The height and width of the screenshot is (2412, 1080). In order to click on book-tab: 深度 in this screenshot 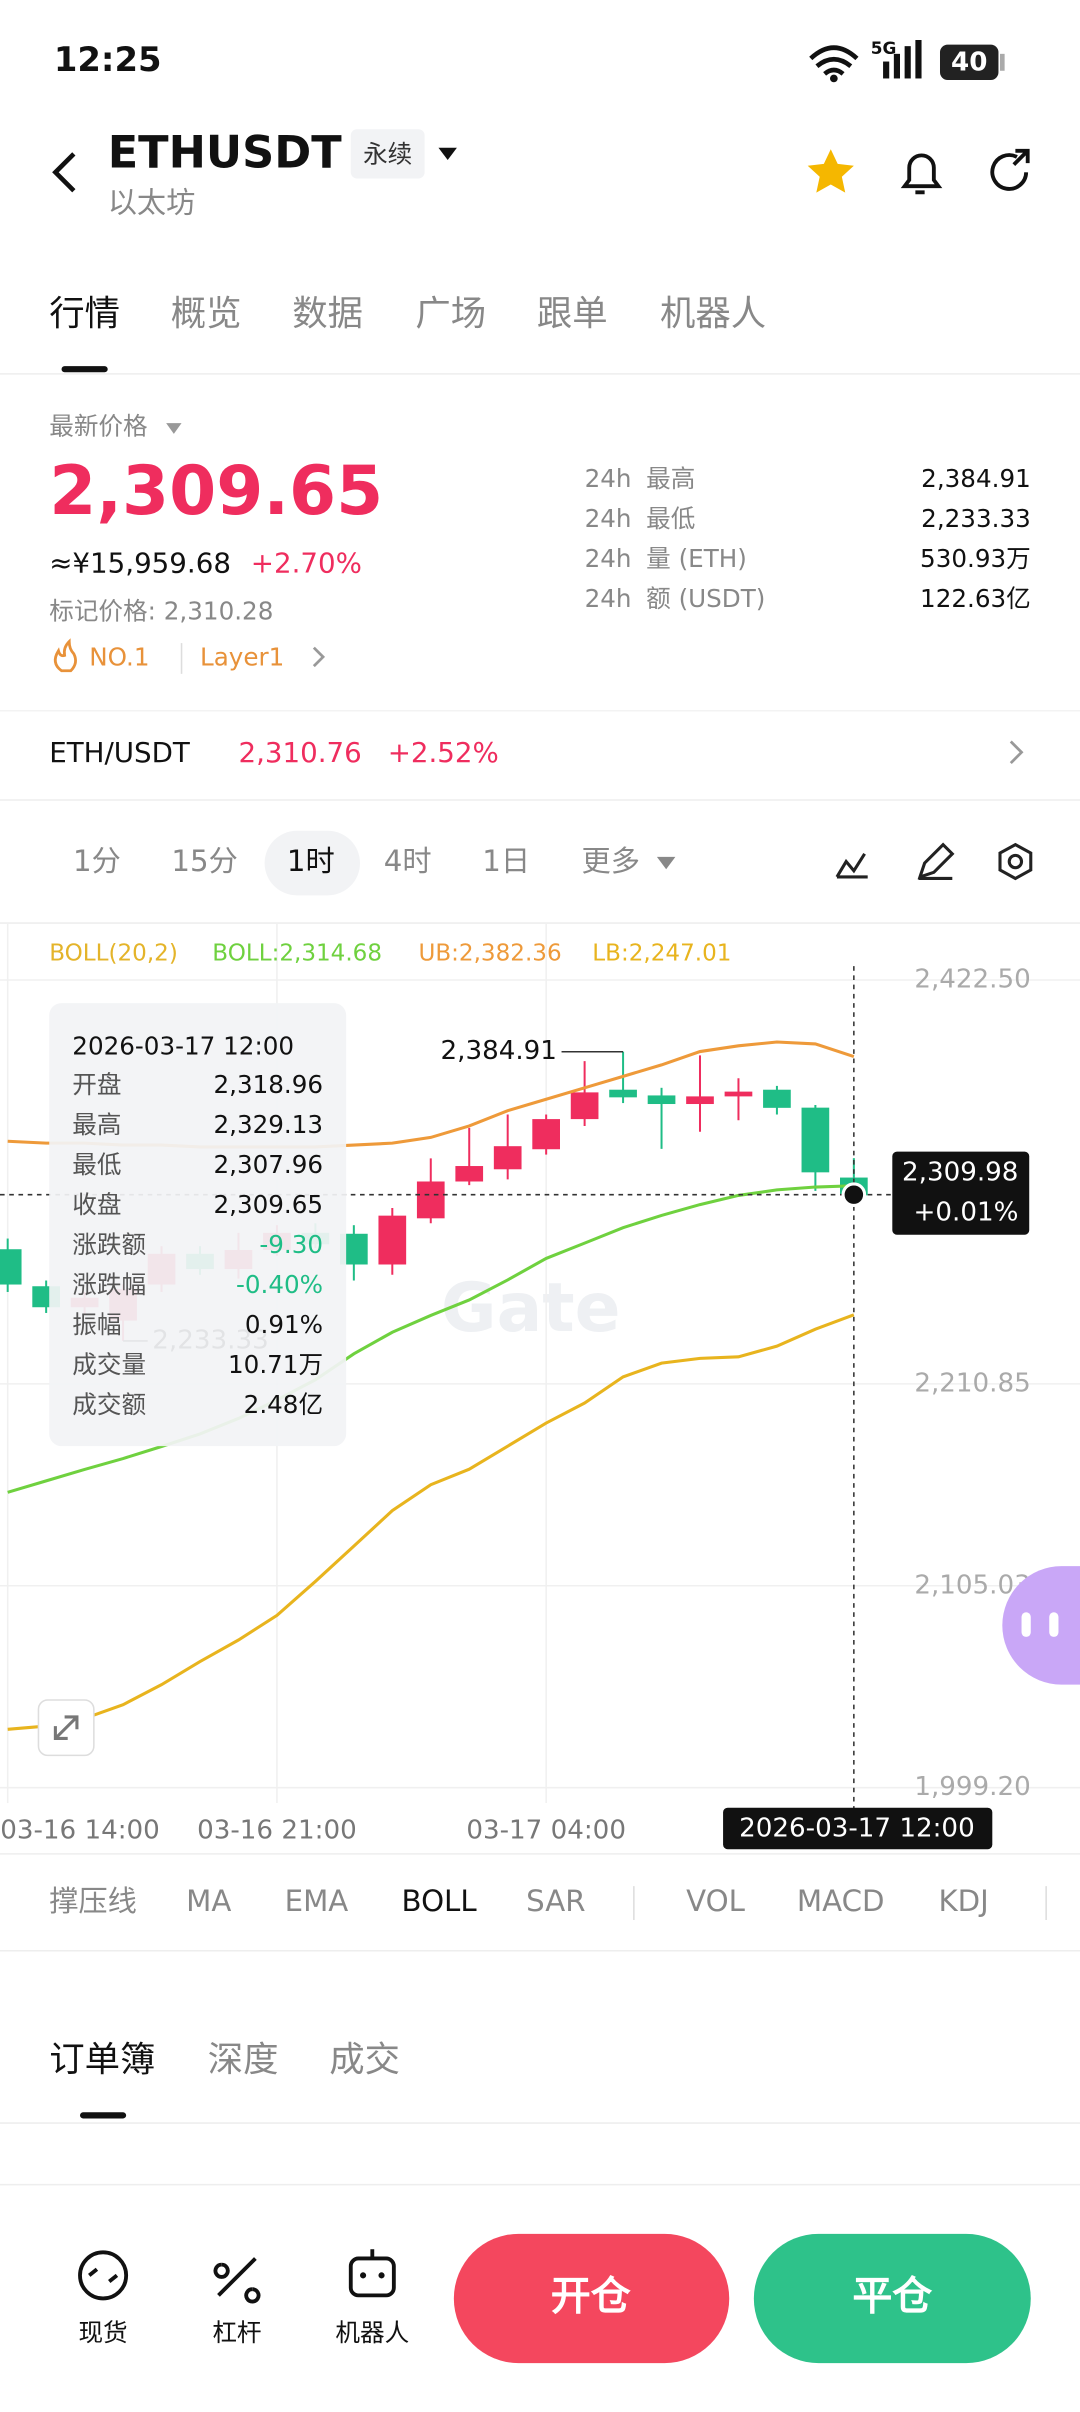, I will do `click(243, 2060)`.